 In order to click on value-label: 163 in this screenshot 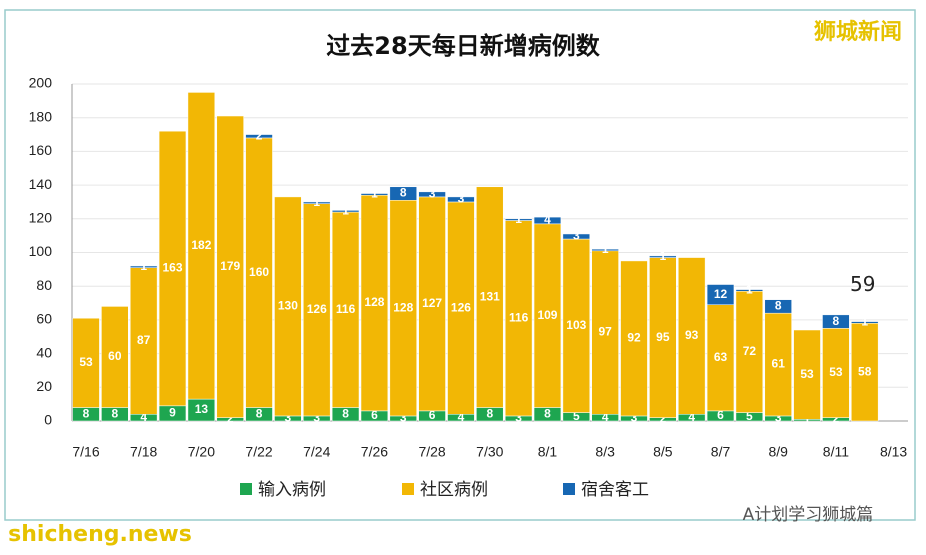, I will do `click(173, 268)`.